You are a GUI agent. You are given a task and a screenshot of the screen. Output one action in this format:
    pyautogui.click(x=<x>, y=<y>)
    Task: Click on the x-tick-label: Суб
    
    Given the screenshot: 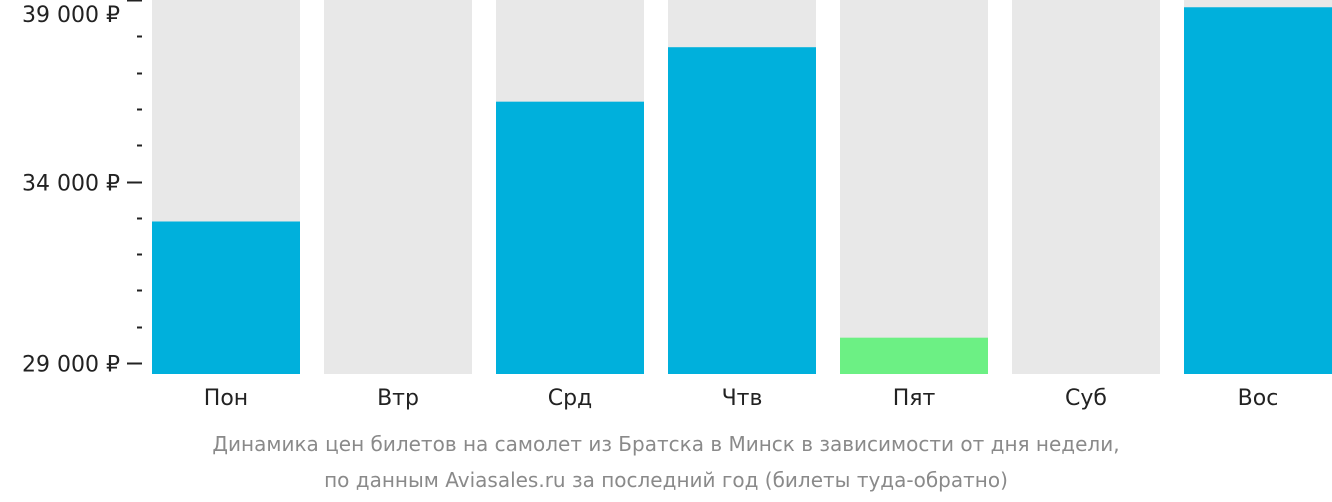 What is the action you would take?
    pyautogui.click(x=1086, y=398)
    